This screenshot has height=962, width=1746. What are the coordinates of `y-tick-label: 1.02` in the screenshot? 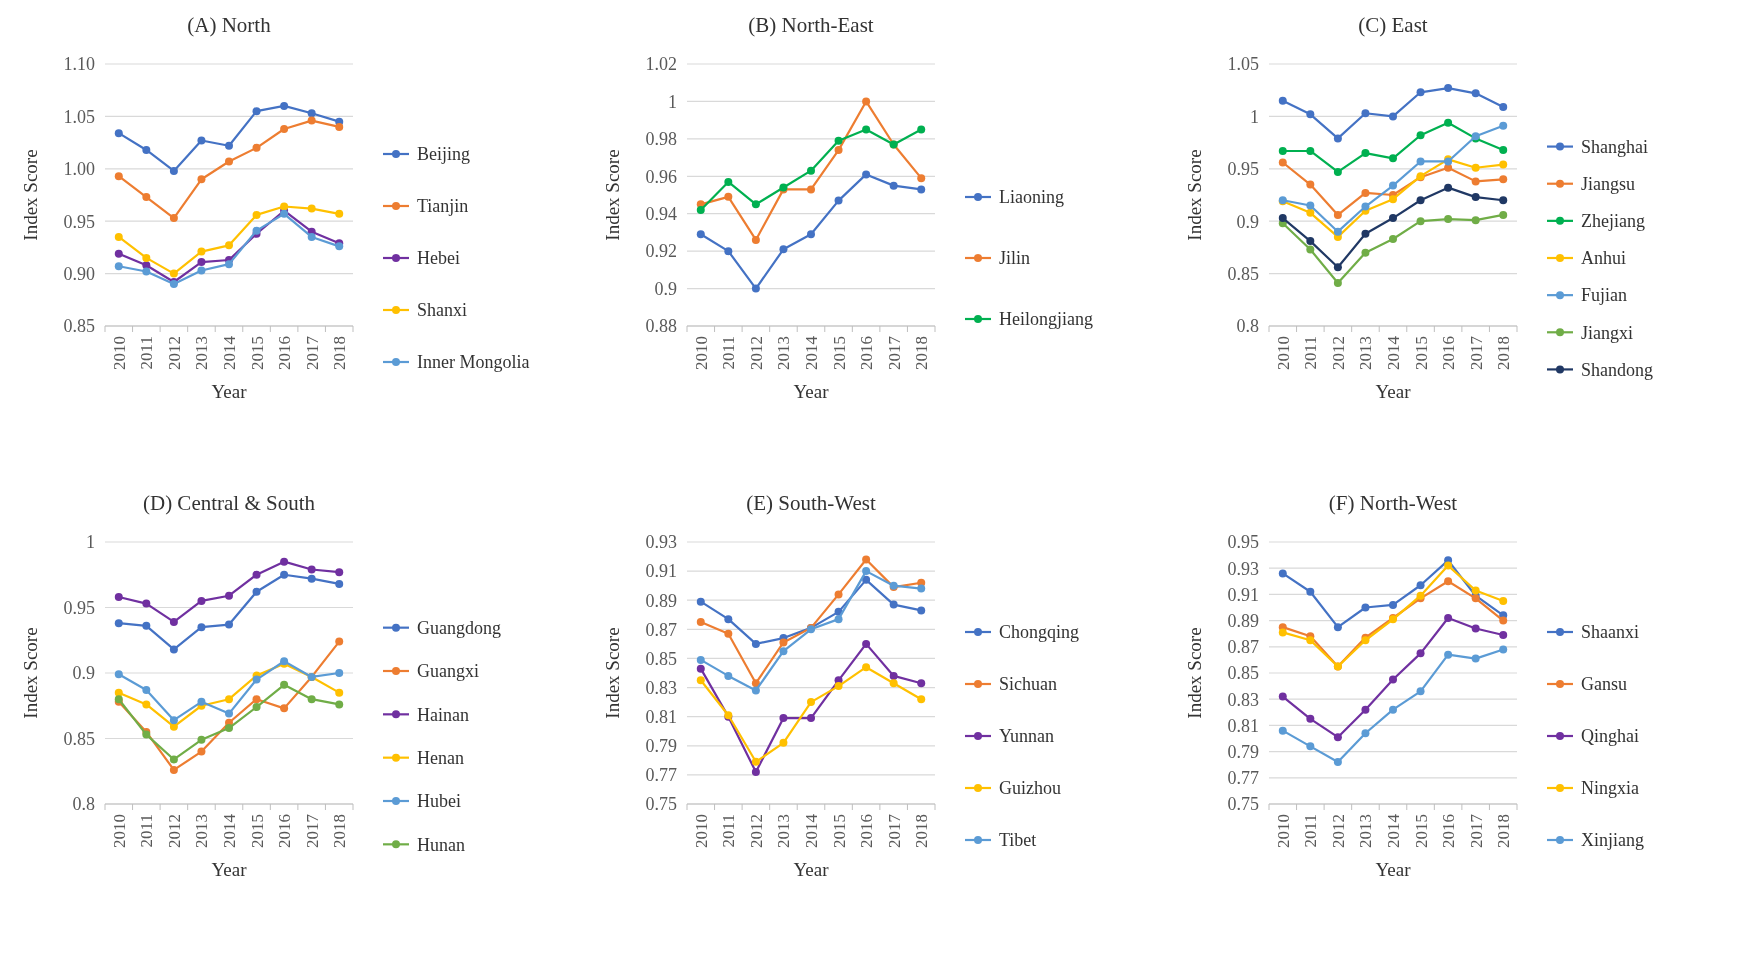 It's located at (661, 64).